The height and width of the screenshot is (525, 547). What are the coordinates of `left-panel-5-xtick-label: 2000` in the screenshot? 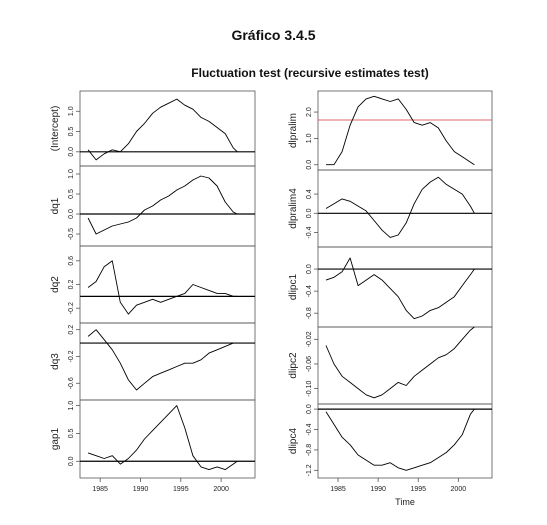 It's located at (221, 489).